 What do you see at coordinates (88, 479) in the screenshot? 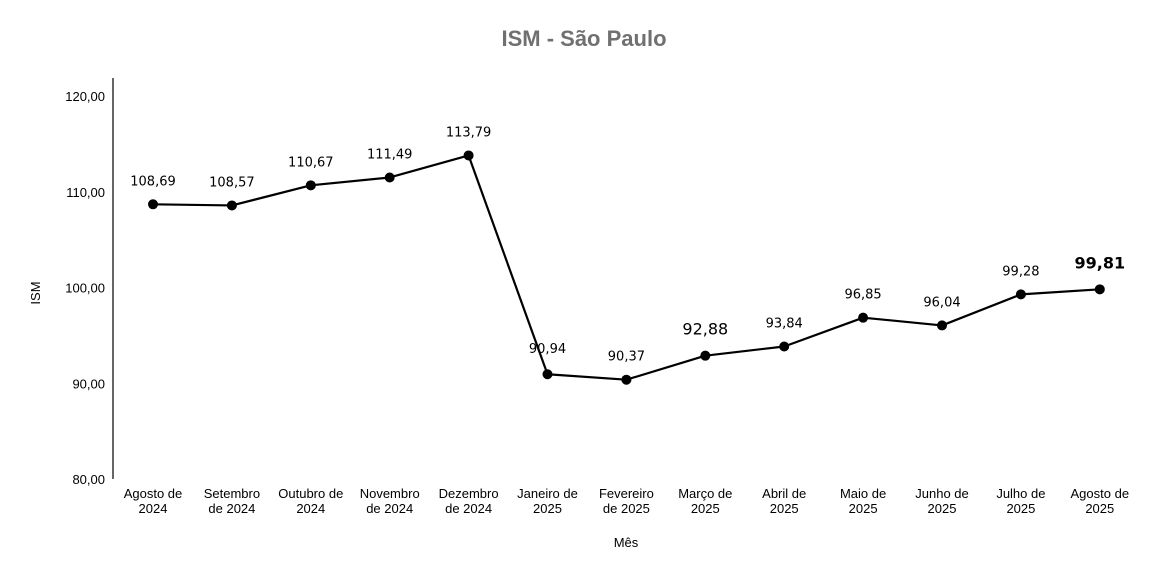
I see `y-tick-label: 80,00` at bounding box center [88, 479].